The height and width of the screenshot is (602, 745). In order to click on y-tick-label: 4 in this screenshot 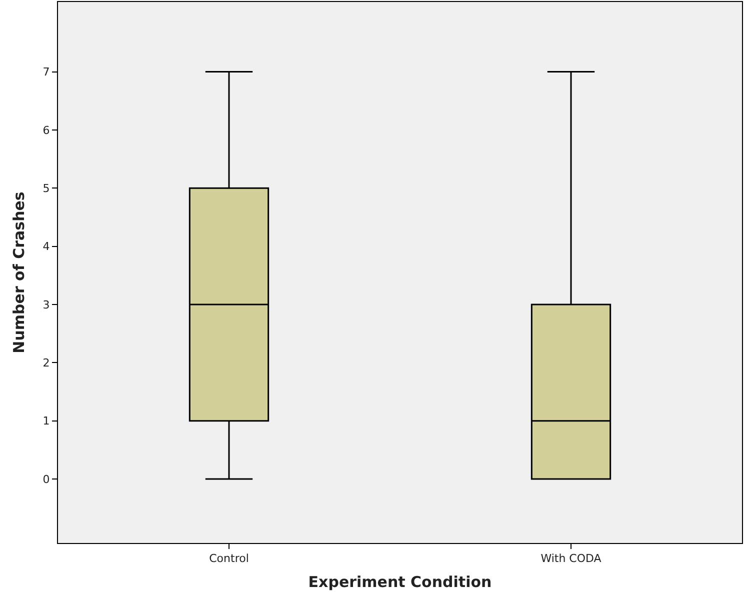, I will do `click(46, 247)`.